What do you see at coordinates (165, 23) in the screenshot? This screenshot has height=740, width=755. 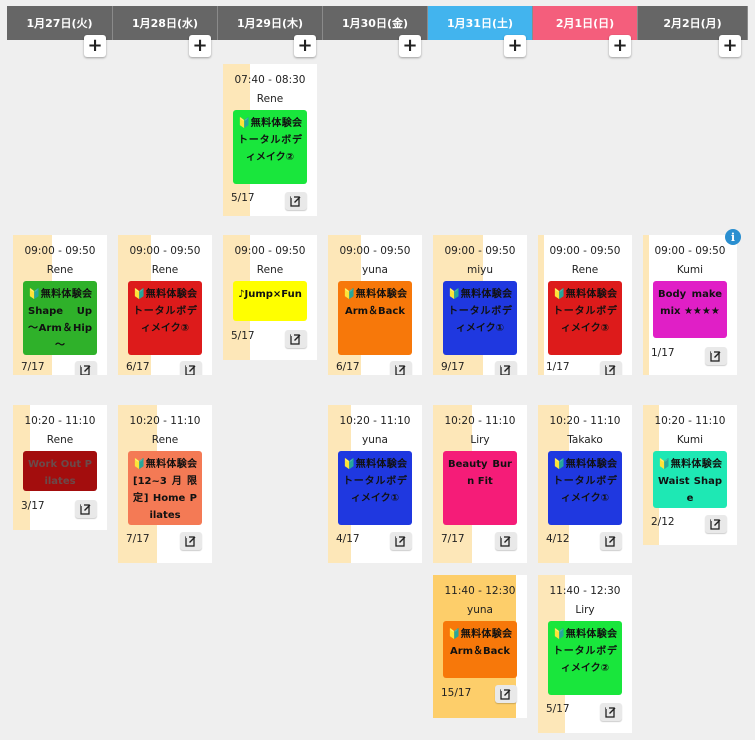 I see `day-header-1: 1月28日(水)` at bounding box center [165, 23].